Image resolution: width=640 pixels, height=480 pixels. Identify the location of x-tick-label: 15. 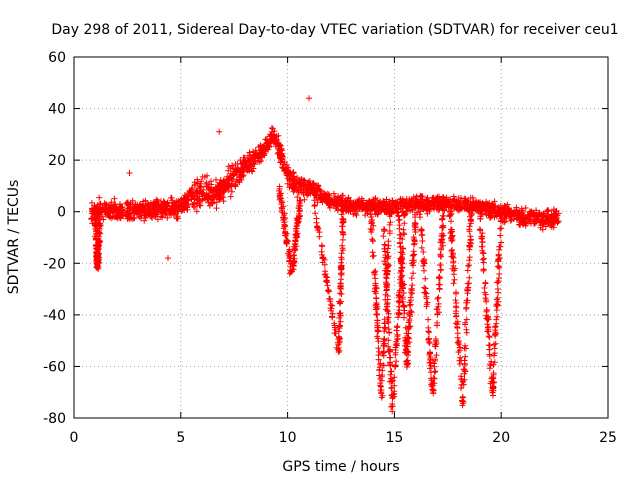
(394, 438).